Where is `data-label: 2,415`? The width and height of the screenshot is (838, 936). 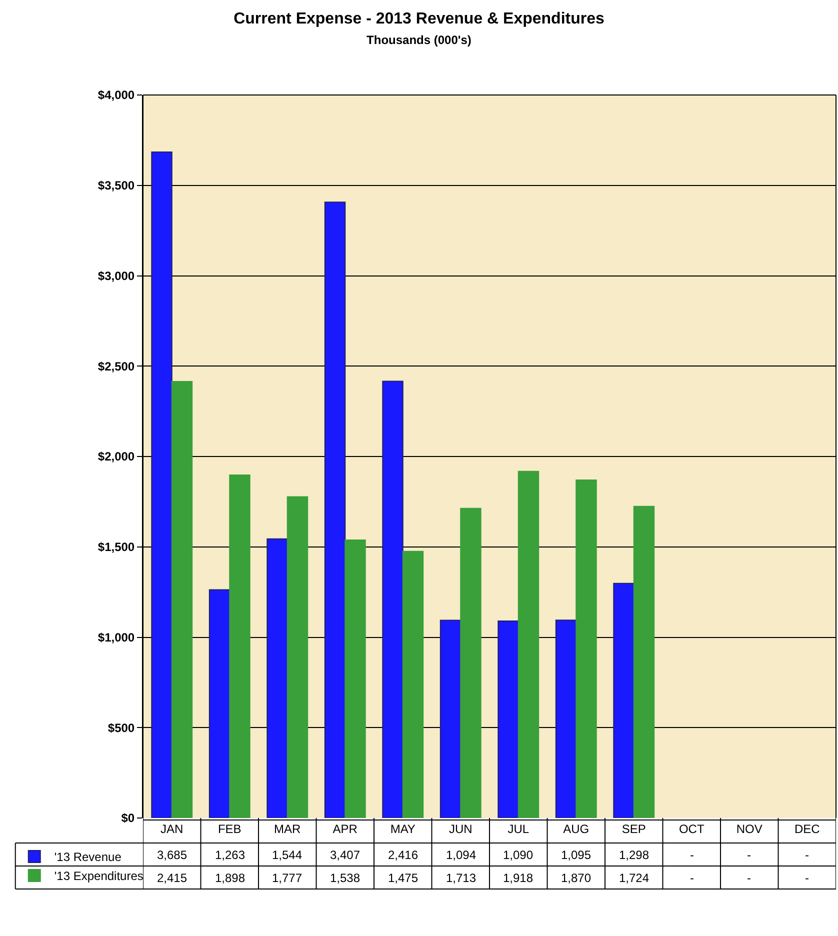
data-label: 2,415 is located at coordinates (172, 878).